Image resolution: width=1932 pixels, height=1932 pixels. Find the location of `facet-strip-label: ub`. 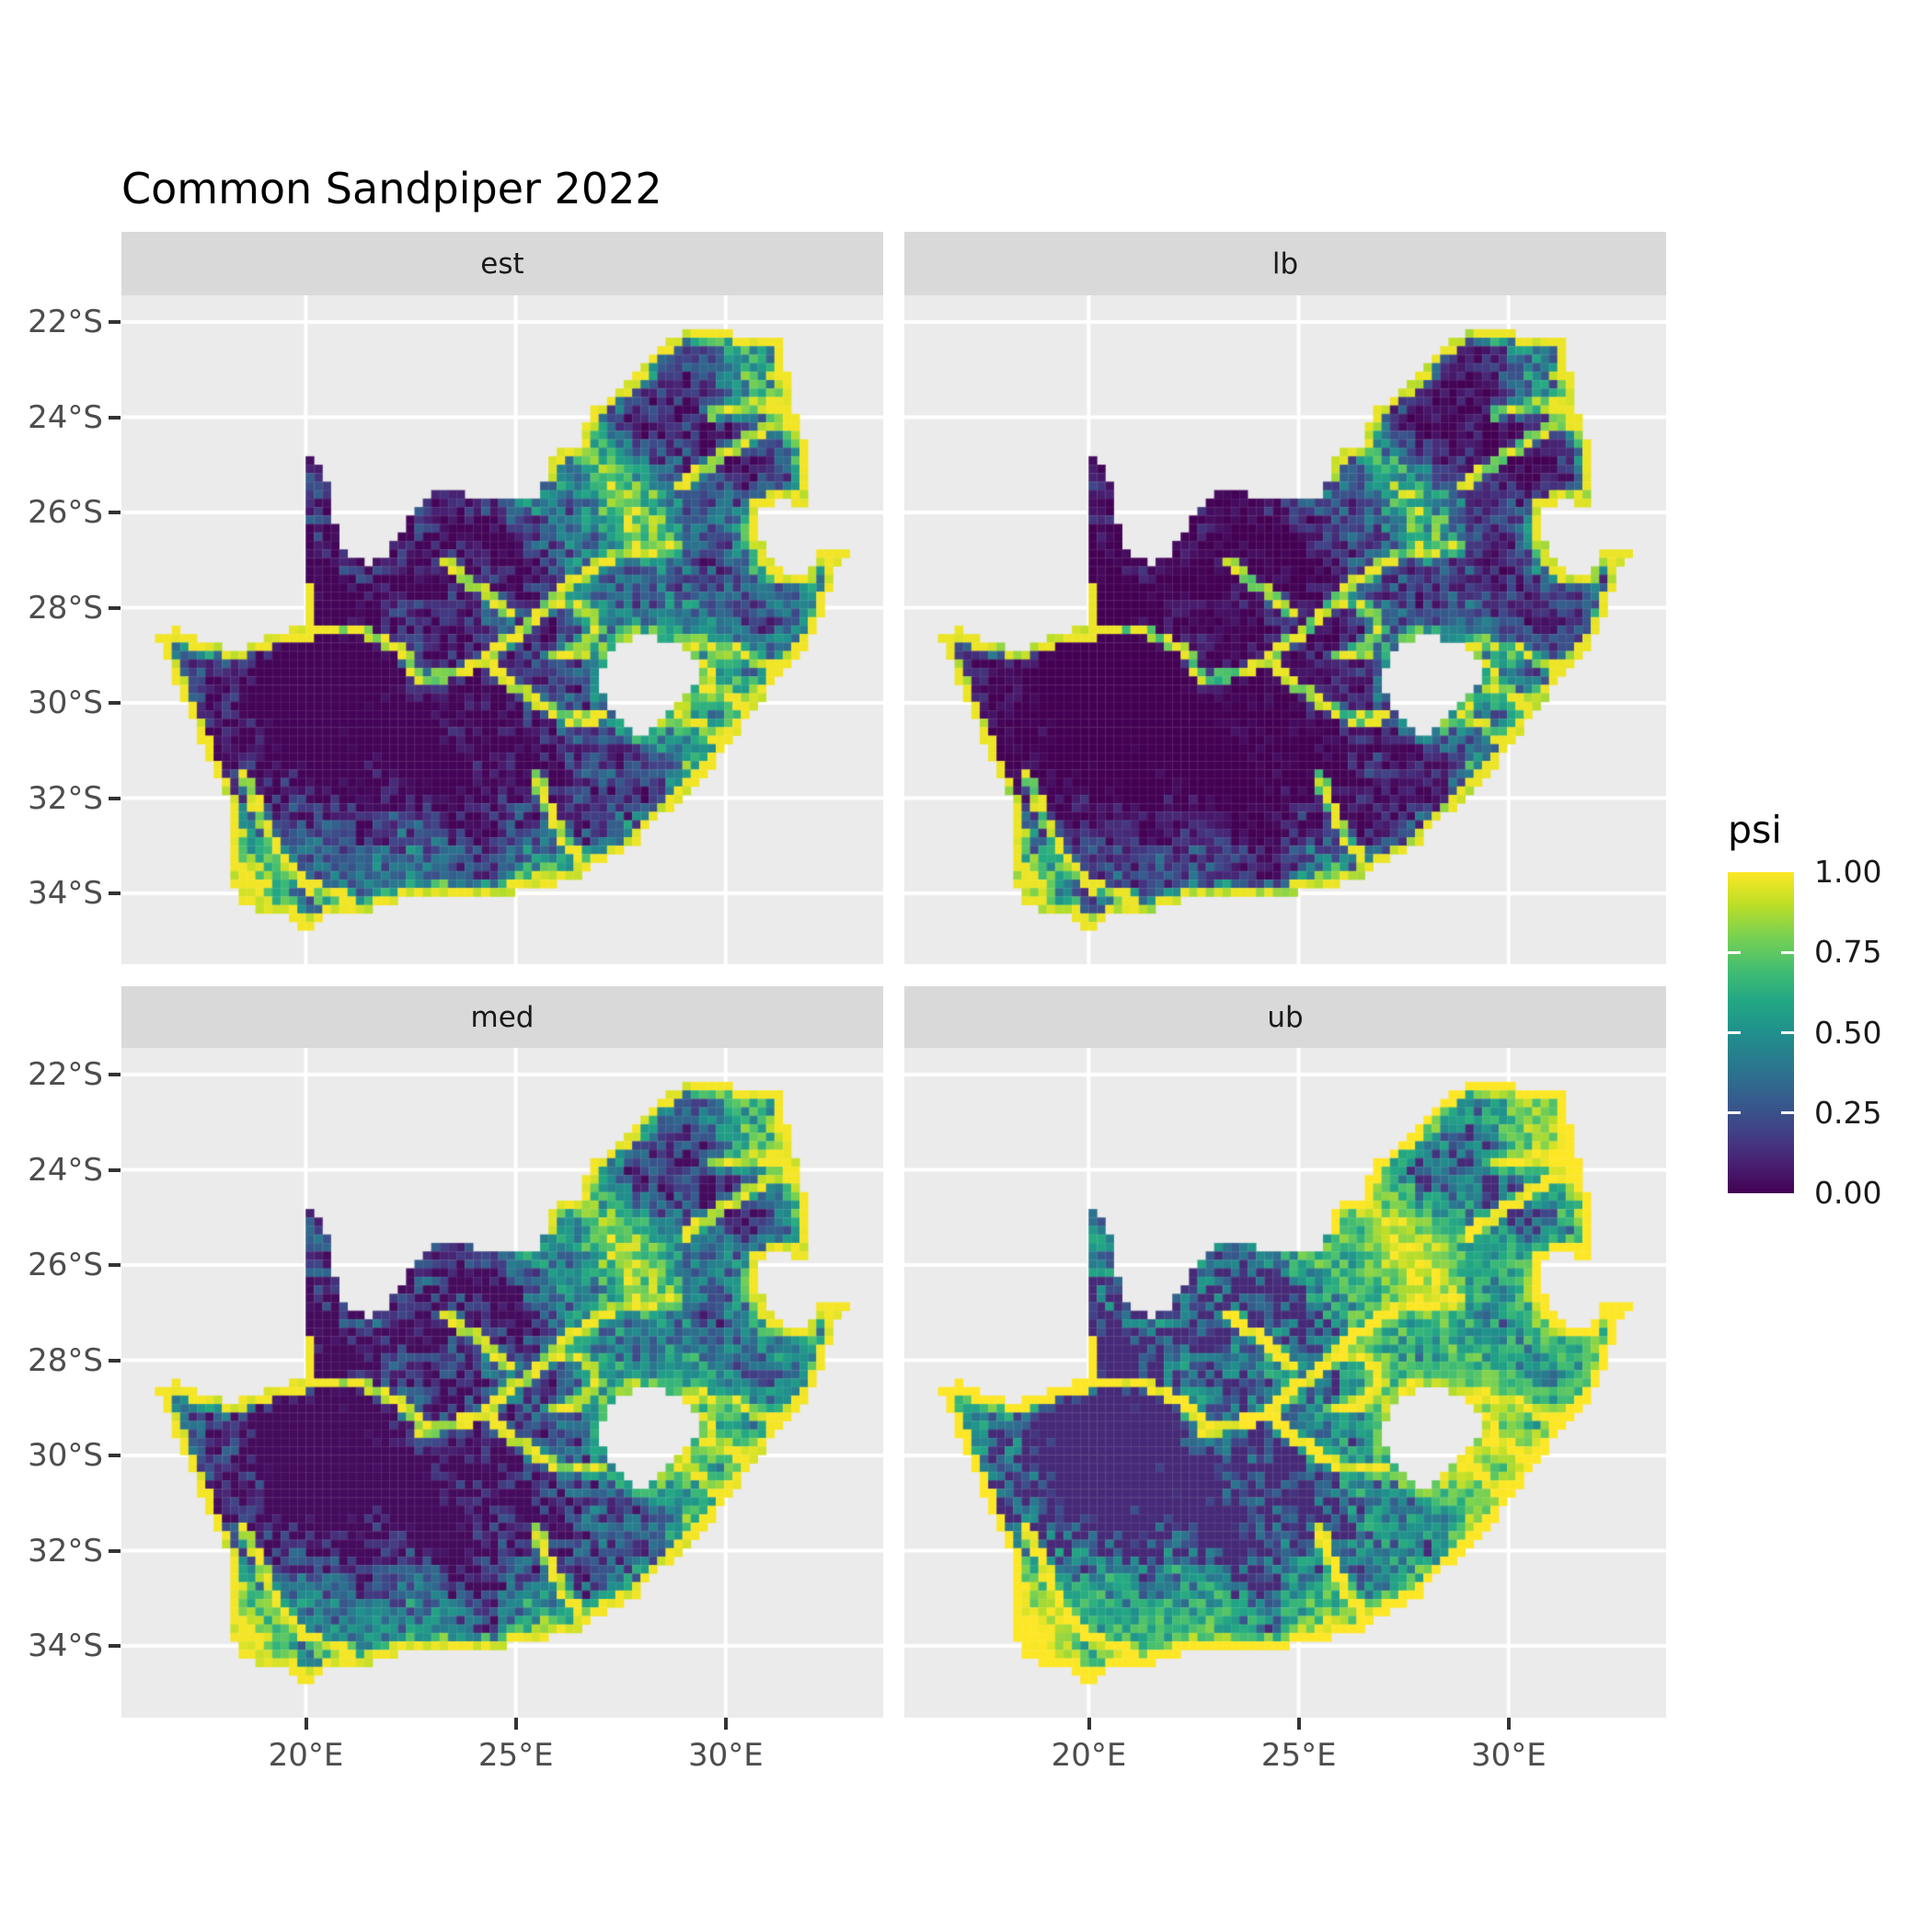

facet-strip-label: ub is located at coordinates (1285, 1017).